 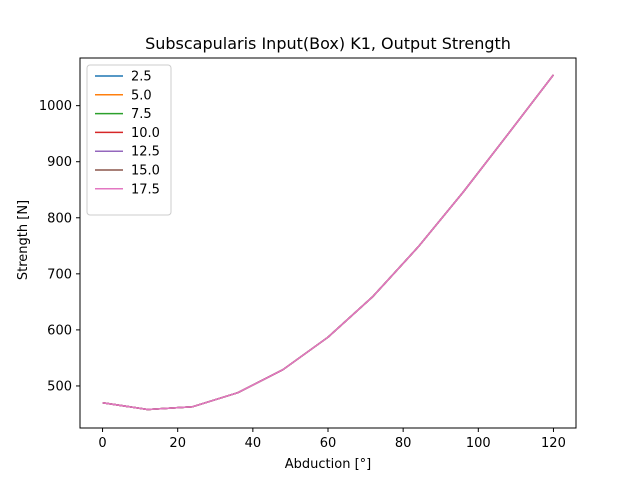 I want to click on legend-label: 7.5, so click(x=141, y=114).